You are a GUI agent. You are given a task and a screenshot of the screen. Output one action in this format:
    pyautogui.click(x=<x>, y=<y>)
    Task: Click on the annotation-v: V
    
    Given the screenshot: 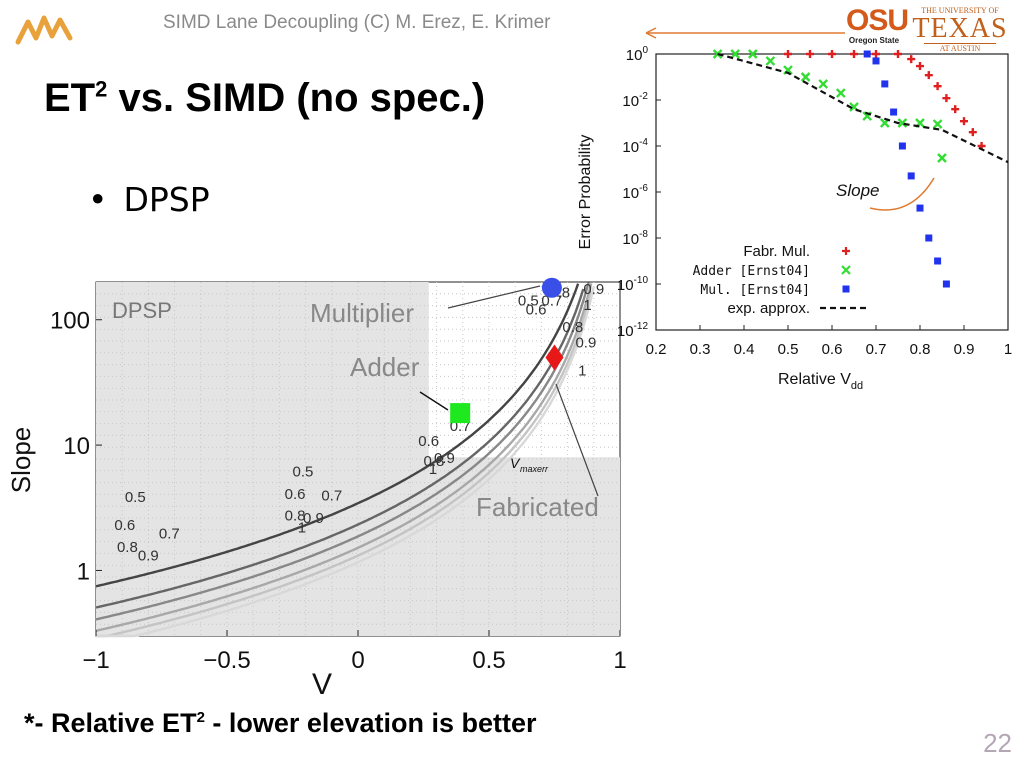 What is the action you would take?
    pyautogui.click(x=515, y=463)
    